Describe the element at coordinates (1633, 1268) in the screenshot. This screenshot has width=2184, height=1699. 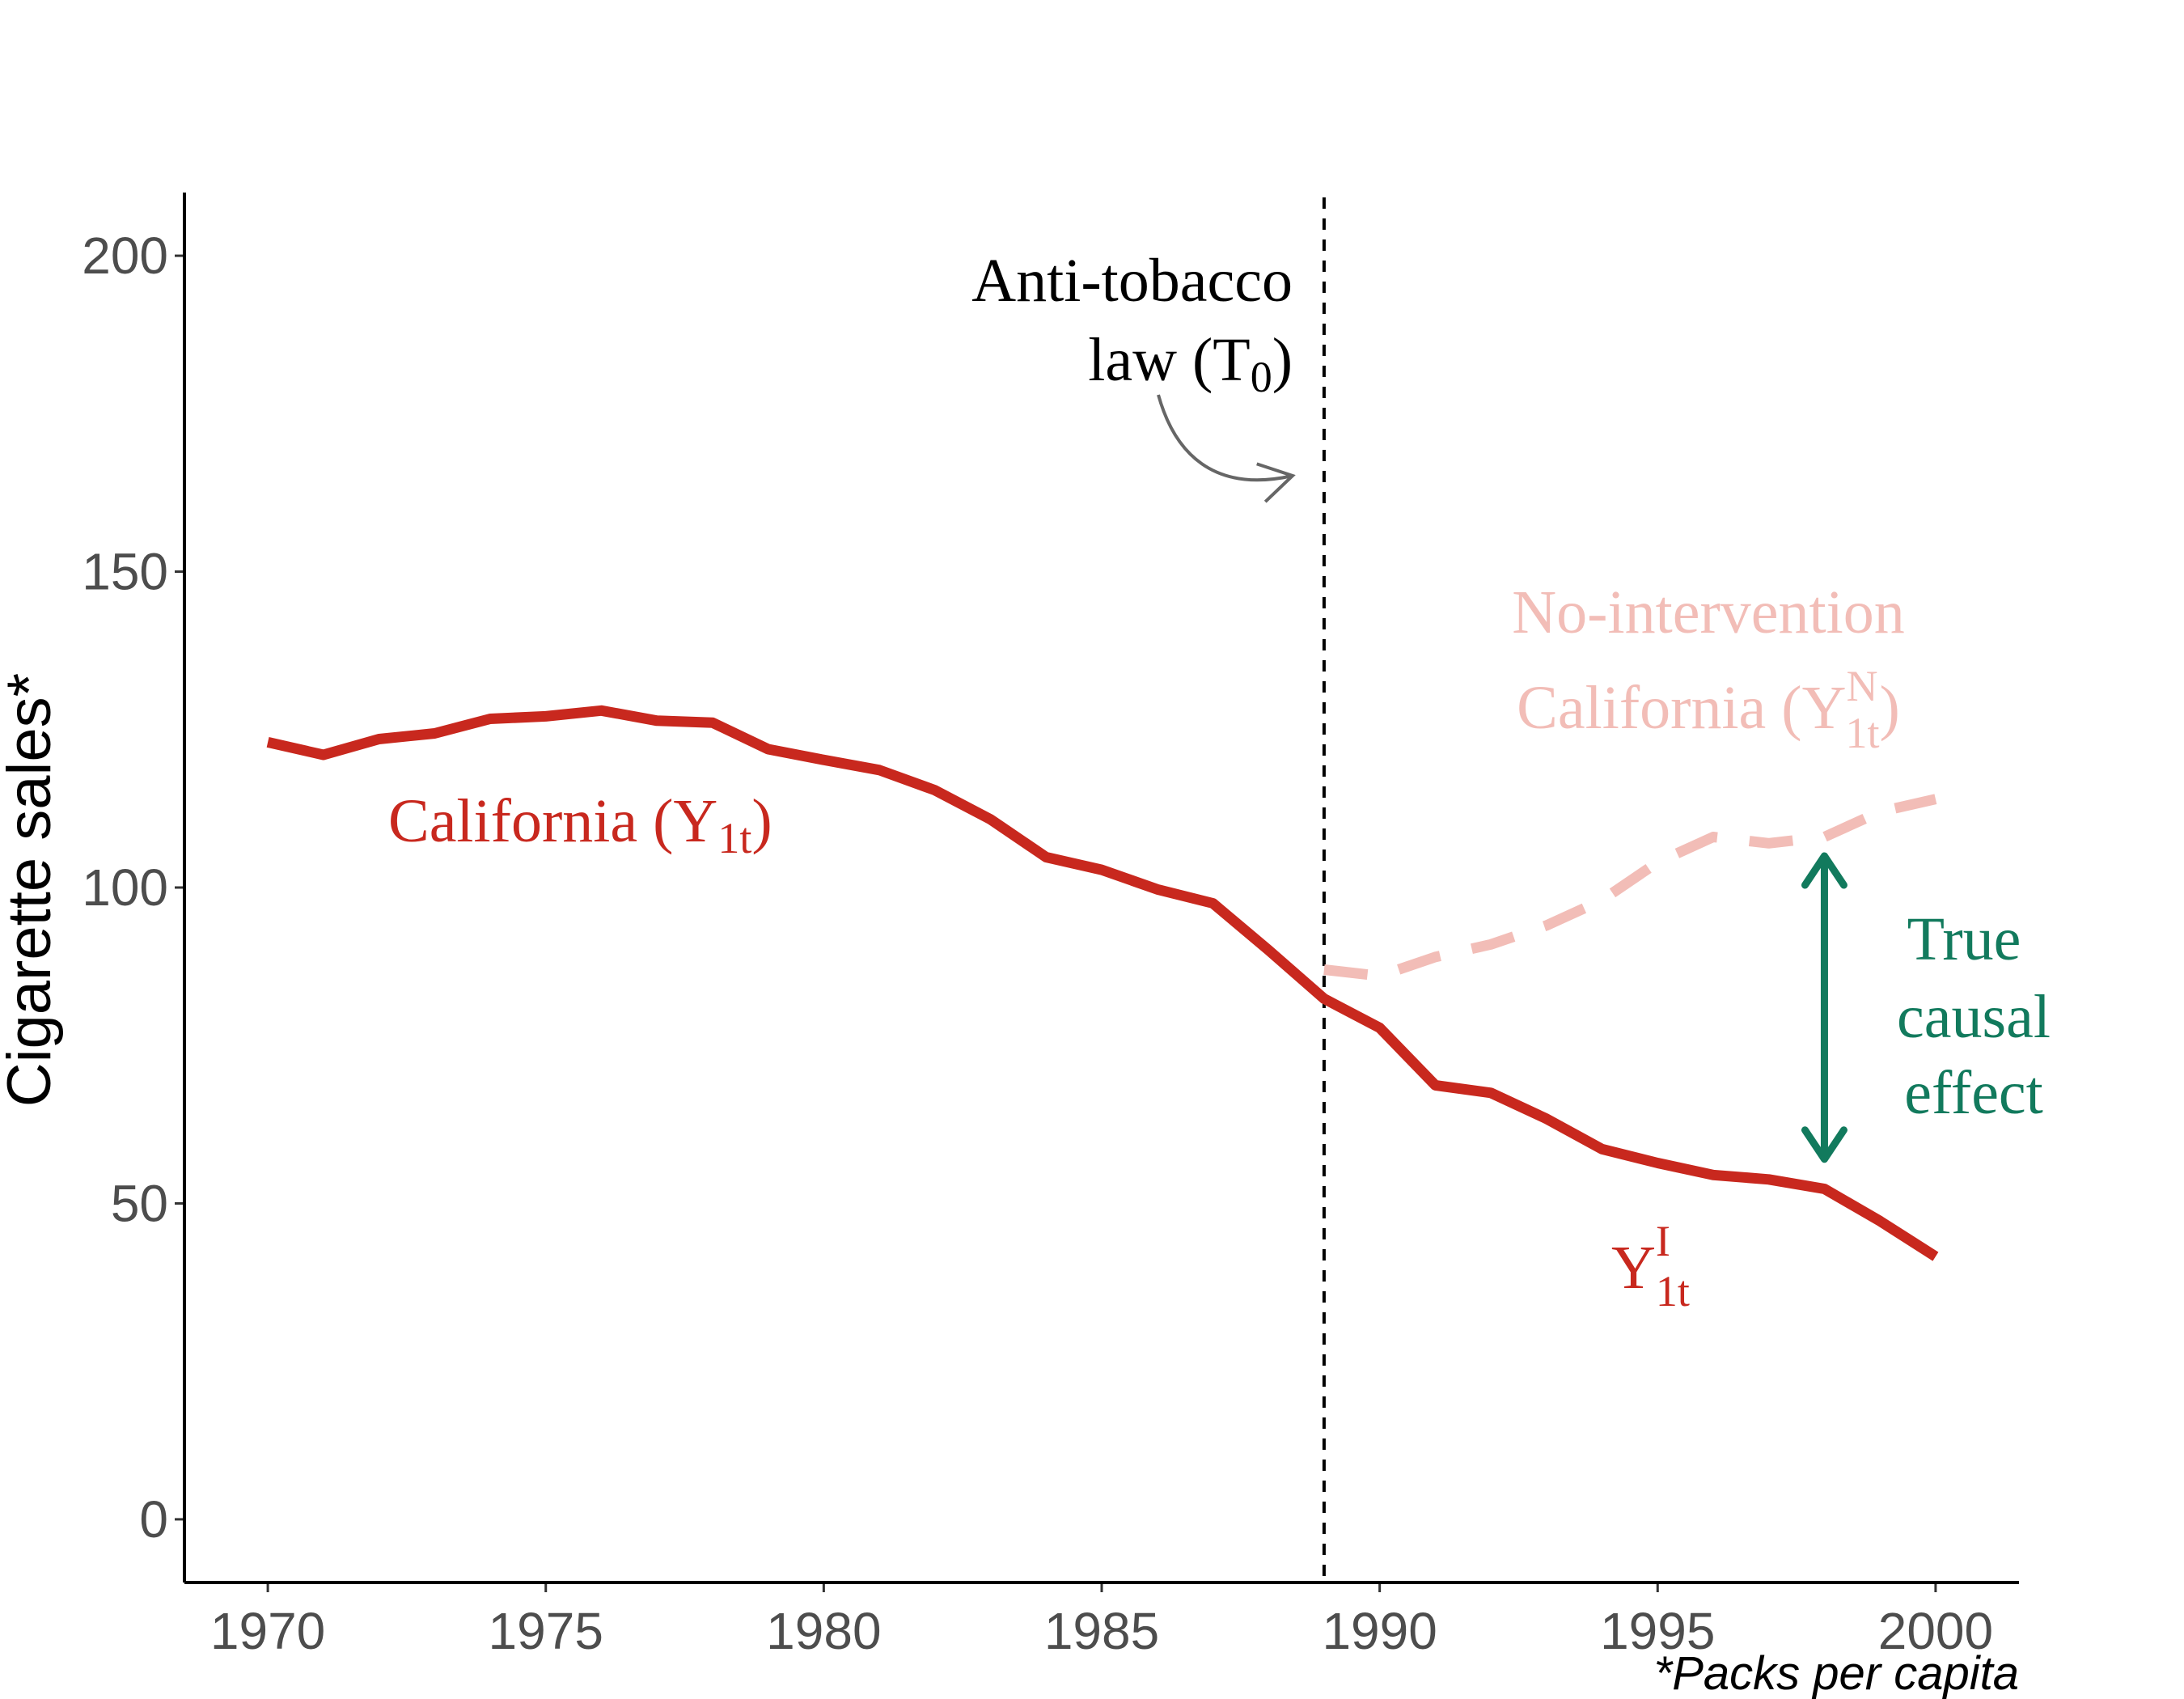
I see `intervened-label-text: Y` at that location.